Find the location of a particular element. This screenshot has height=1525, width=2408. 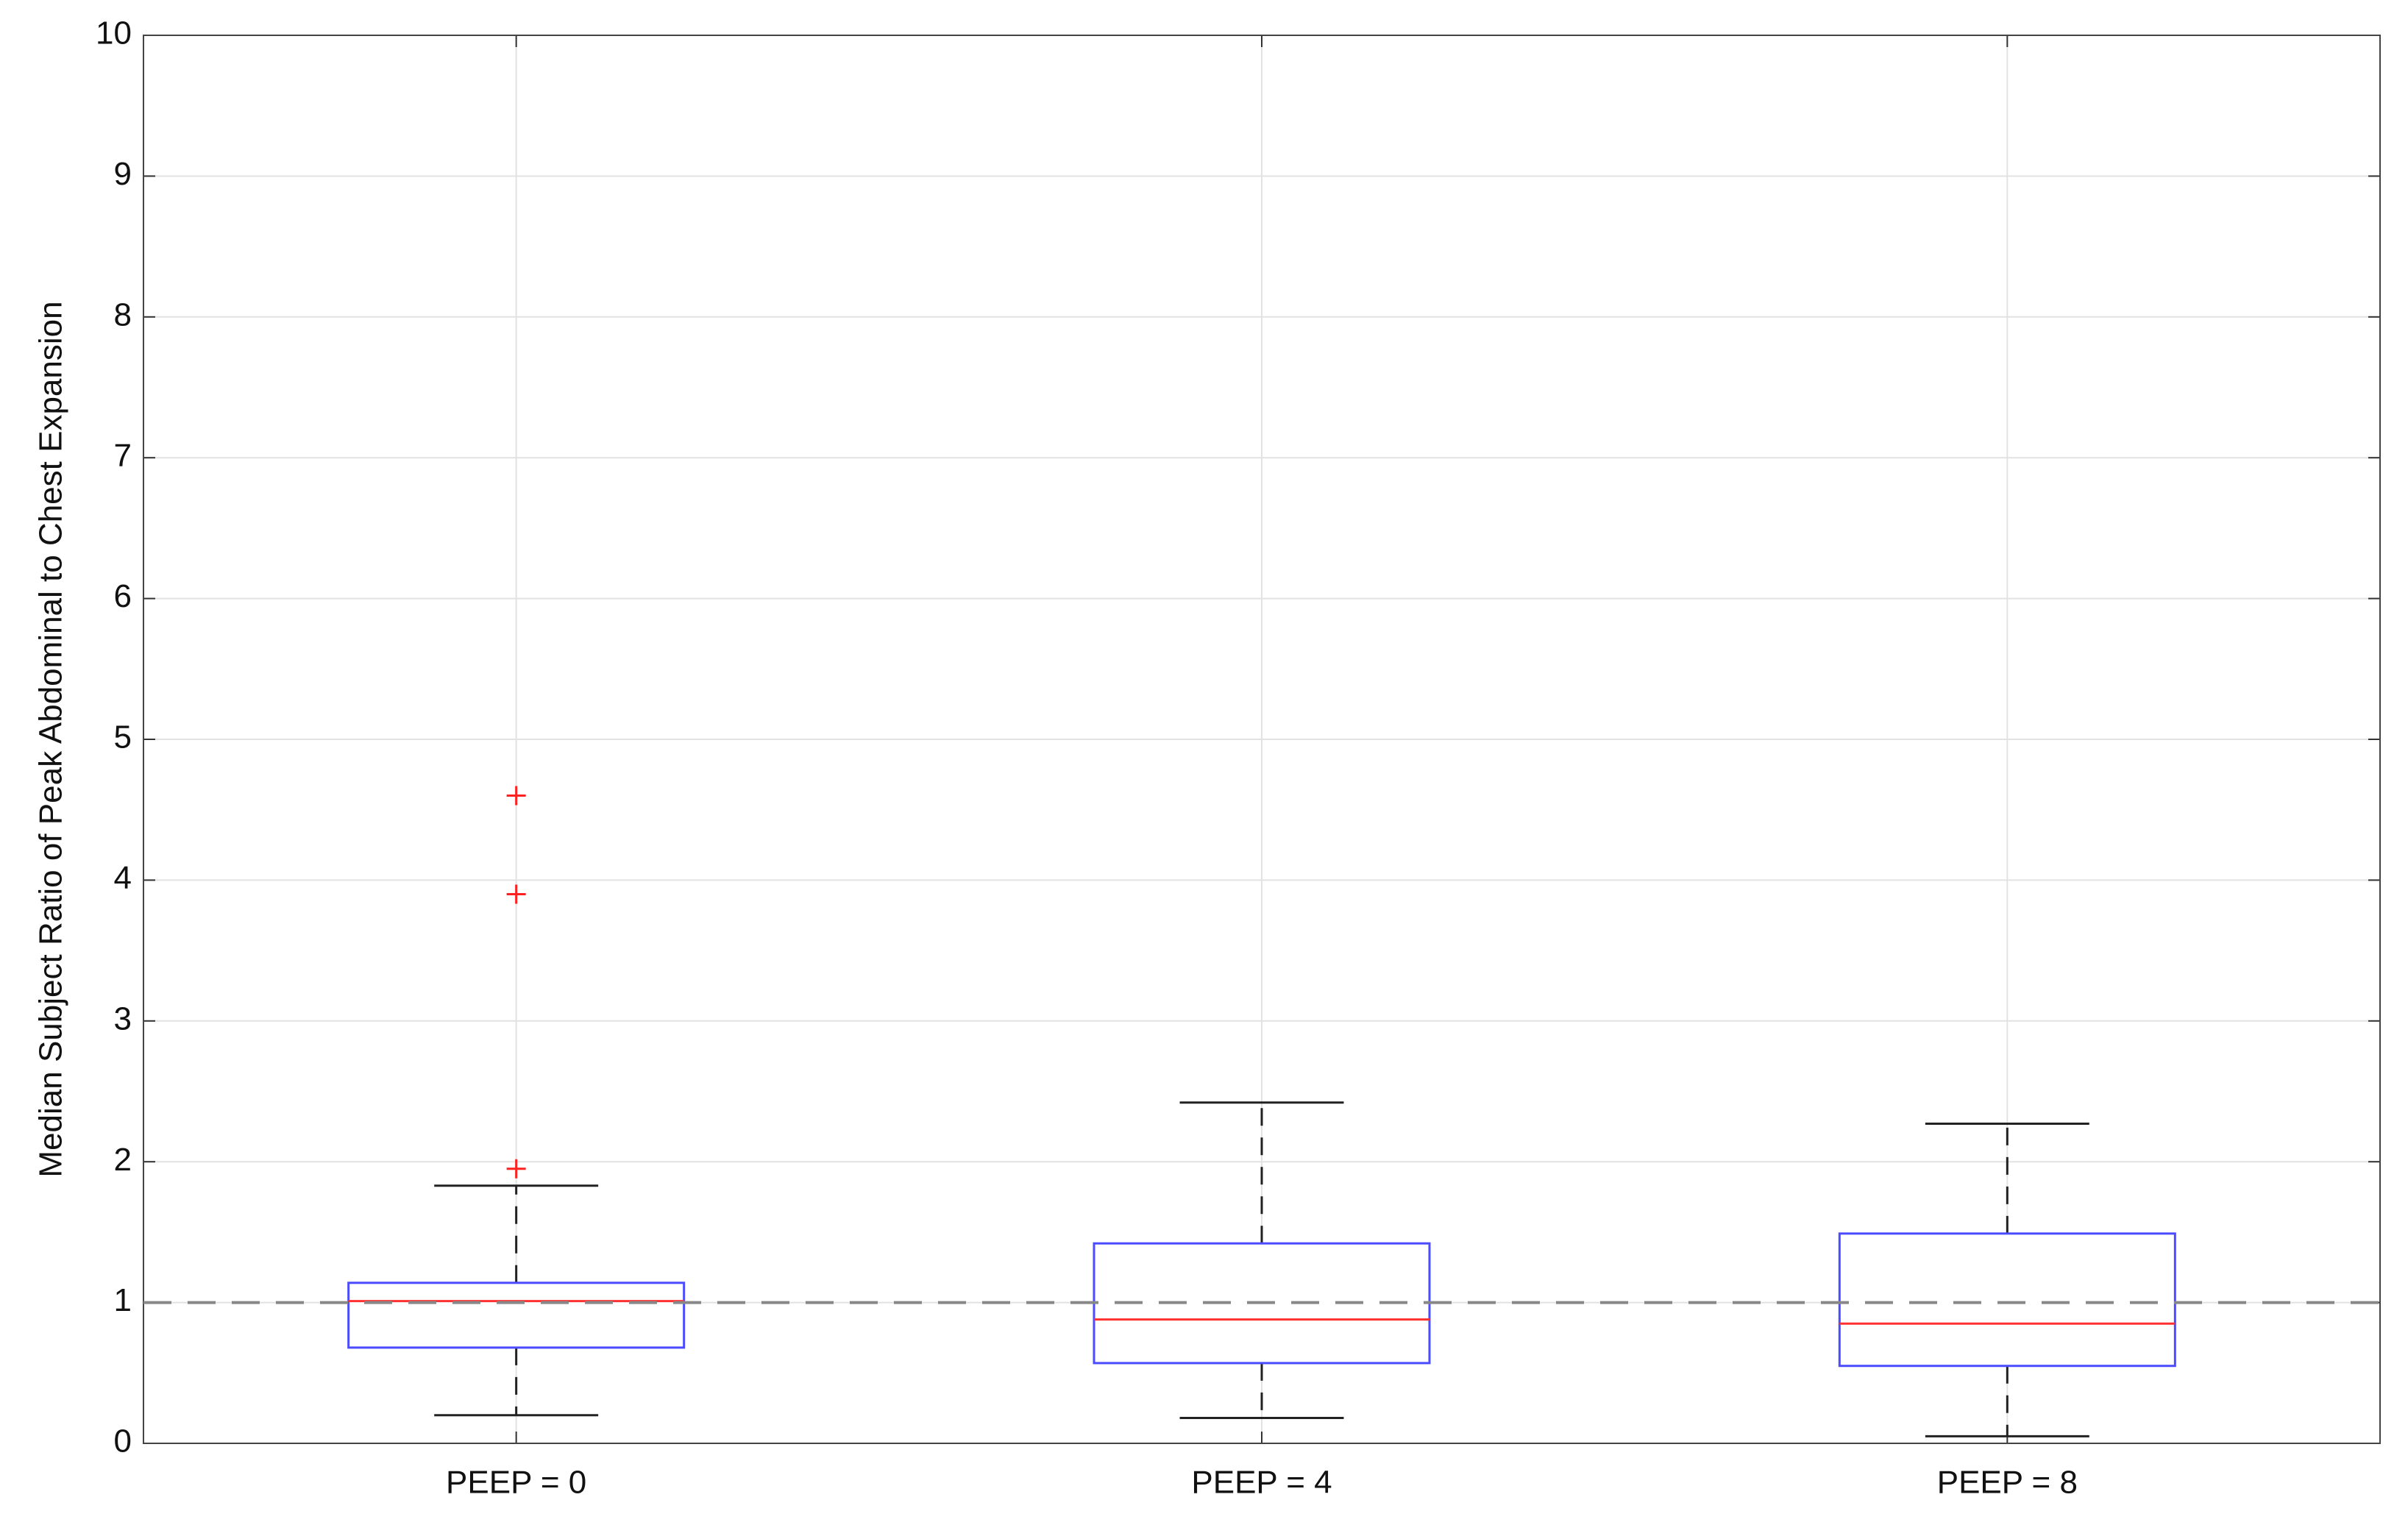

y-tick-label: 1 is located at coordinates (123, 1300).